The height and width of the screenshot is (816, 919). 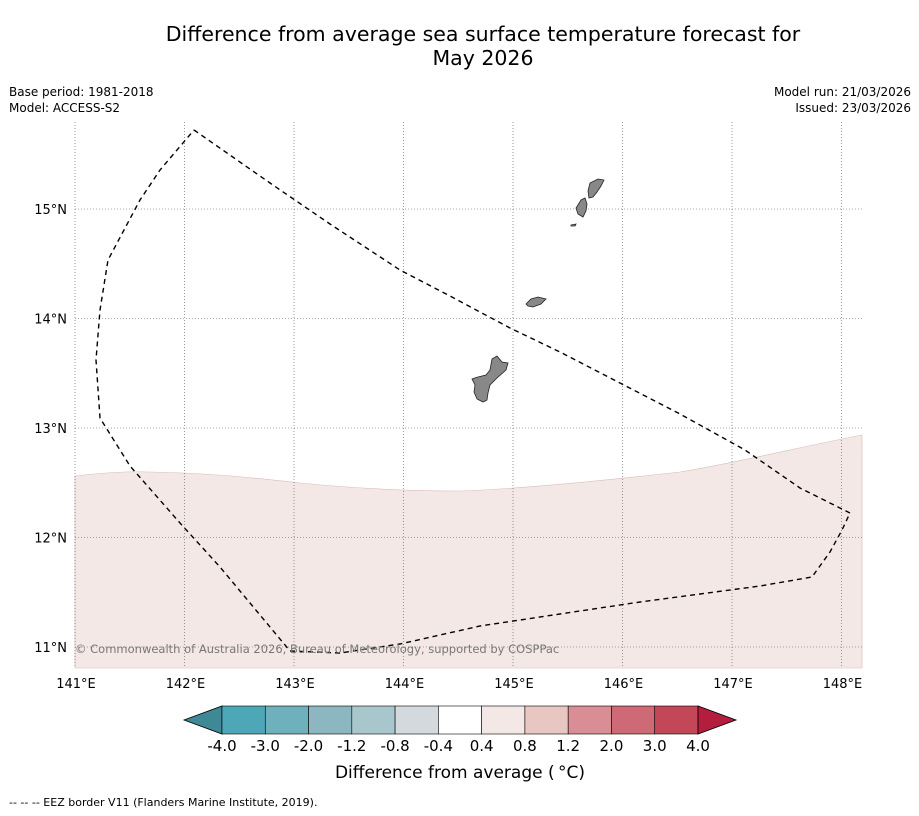 What do you see at coordinates (843, 684) in the screenshot?
I see `lon-tick-label: 148°E` at bounding box center [843, 684].